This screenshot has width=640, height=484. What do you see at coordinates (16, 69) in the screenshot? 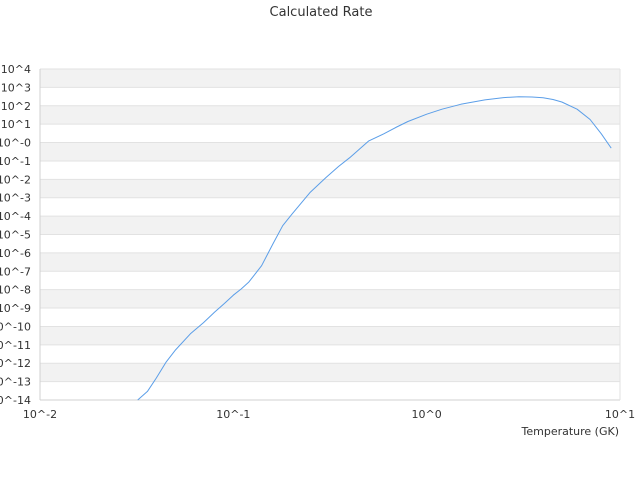
I see `y-tick-label: 10^4` at bounding box center [16, 69].